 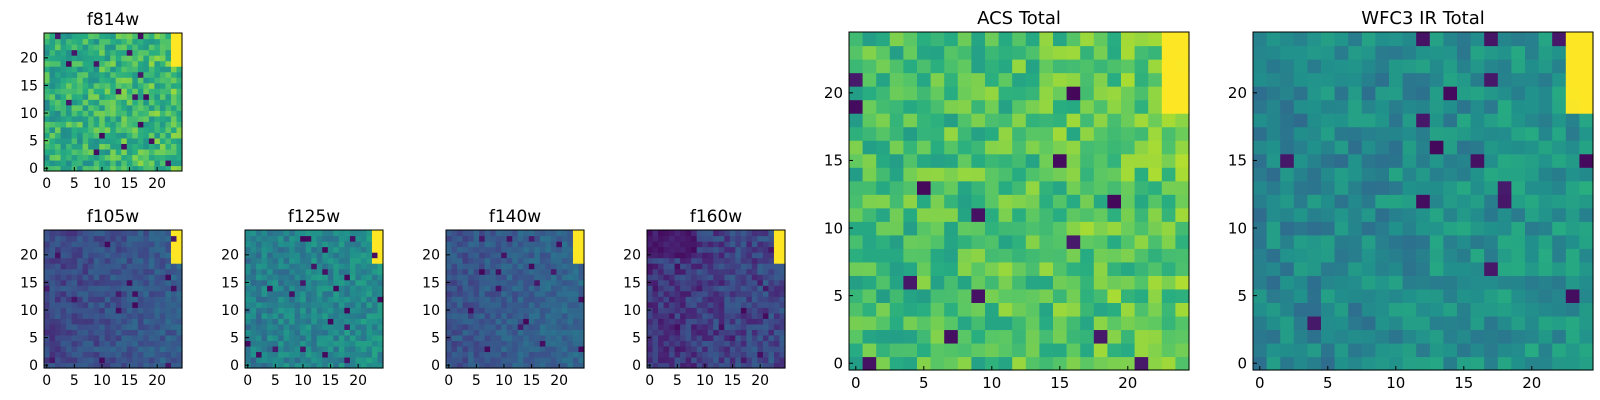 I want to click on x-tick-label: 0, so click(x=46, y=184).